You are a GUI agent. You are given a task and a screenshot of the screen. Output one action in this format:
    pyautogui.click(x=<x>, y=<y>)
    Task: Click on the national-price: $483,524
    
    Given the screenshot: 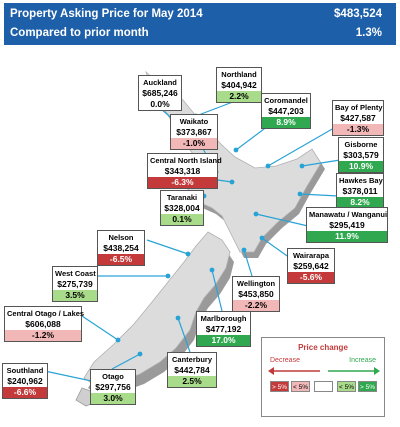 What is the action you would take?
    pyautogui.click(x=358, y=14)
    